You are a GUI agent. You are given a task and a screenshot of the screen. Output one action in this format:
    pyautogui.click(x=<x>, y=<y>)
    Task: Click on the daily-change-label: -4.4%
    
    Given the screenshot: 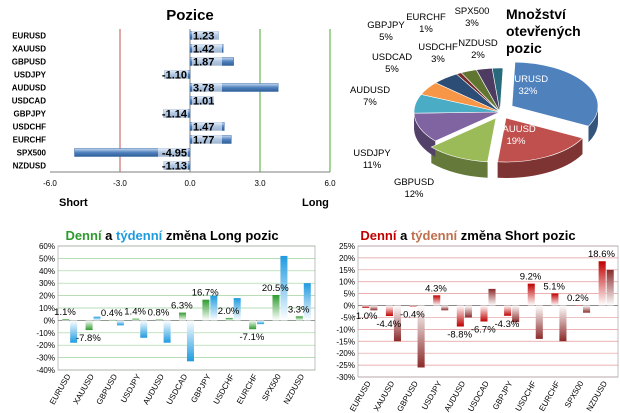 What is the action you would take?
    pyautogui.click(x=388, y=324)
    